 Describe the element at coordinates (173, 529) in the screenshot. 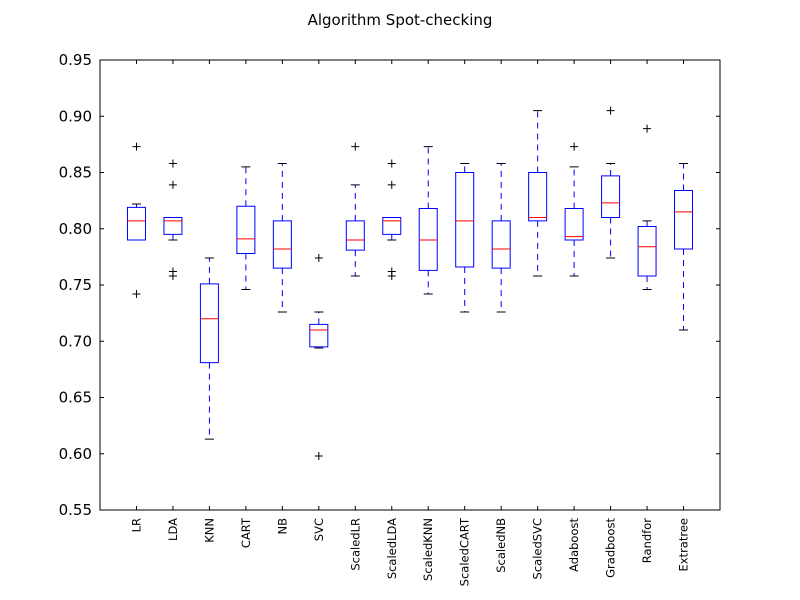

I see `x-category-label: LDA` at that location.